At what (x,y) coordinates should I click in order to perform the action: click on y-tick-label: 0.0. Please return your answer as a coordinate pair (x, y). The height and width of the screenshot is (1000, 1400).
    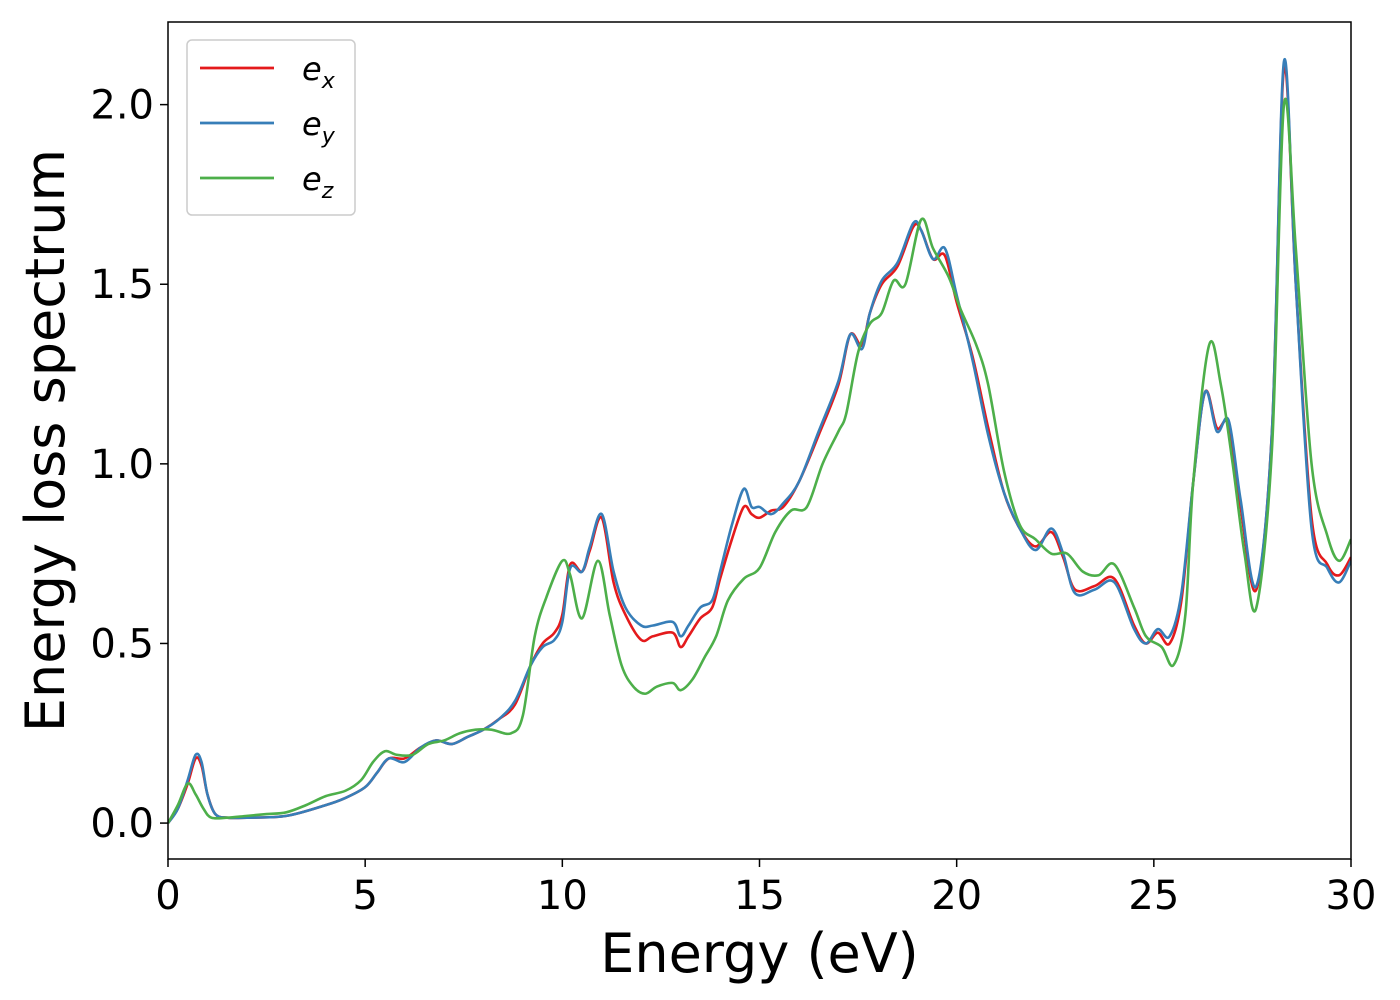
    Looking at the image, I should click on (122, 824).